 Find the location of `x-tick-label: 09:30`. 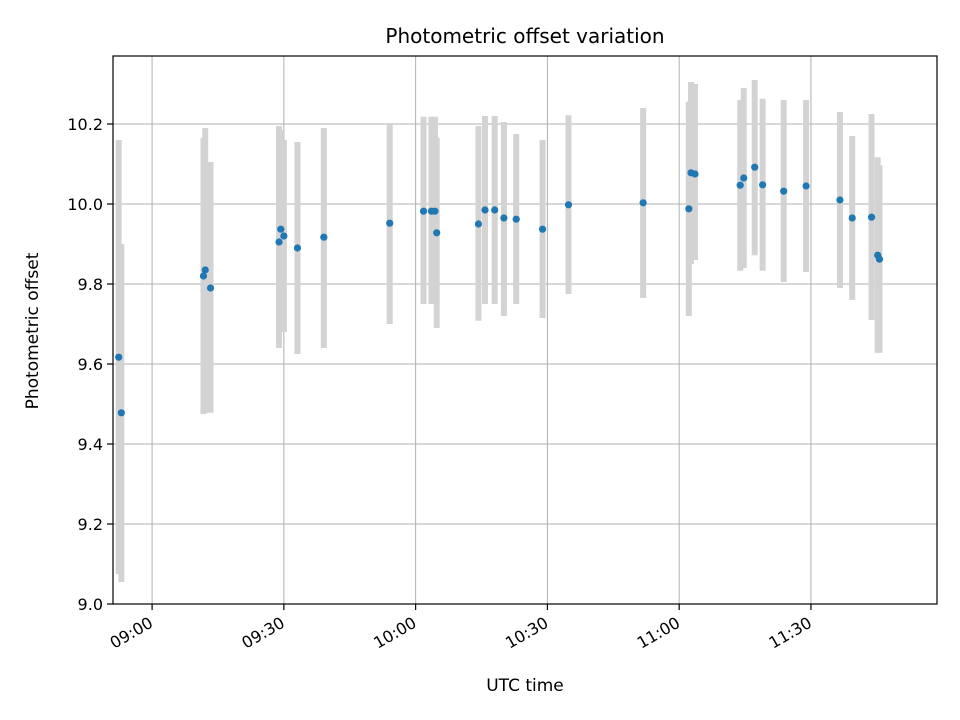

x-tick-label: 09:30 is located at coordinates (262, 633).